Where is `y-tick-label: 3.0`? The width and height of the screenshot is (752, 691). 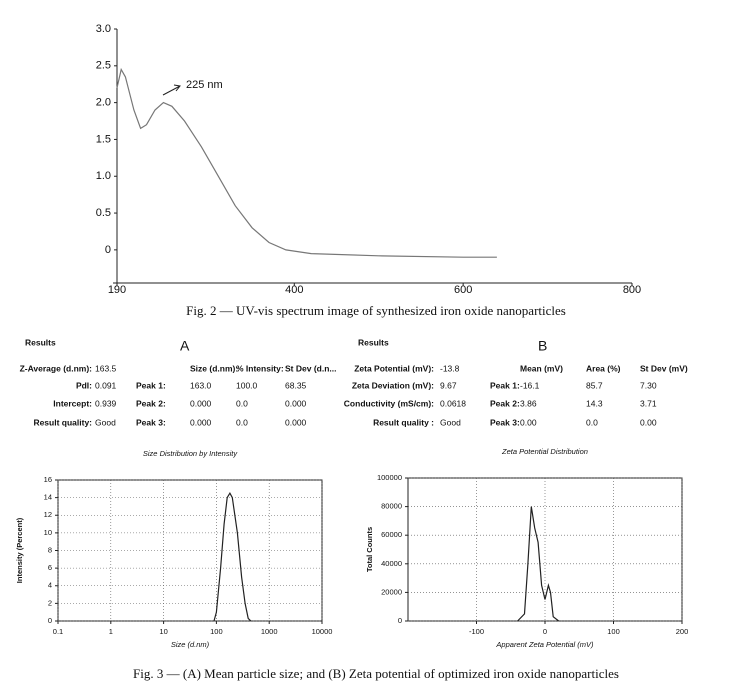 y-tick-label: 3.0 is located at coordinates (103, 29).